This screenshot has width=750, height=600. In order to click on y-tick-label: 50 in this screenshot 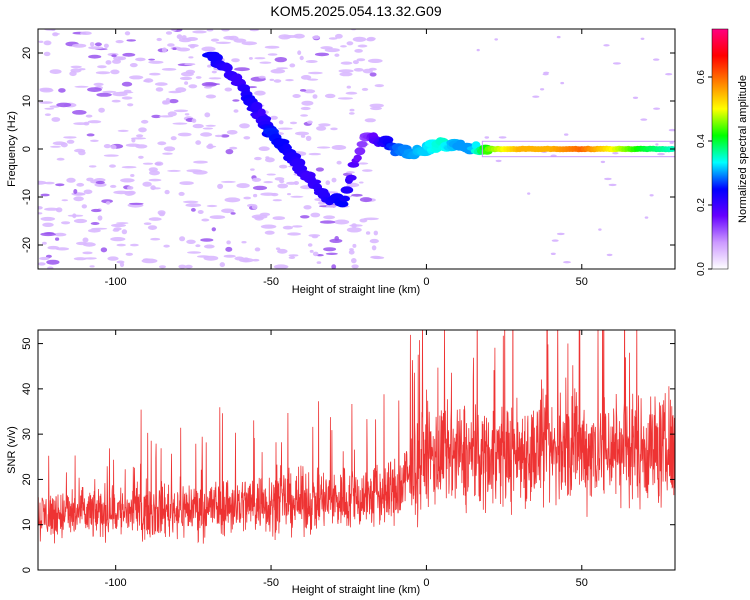, I will do `click(27, 343)`.